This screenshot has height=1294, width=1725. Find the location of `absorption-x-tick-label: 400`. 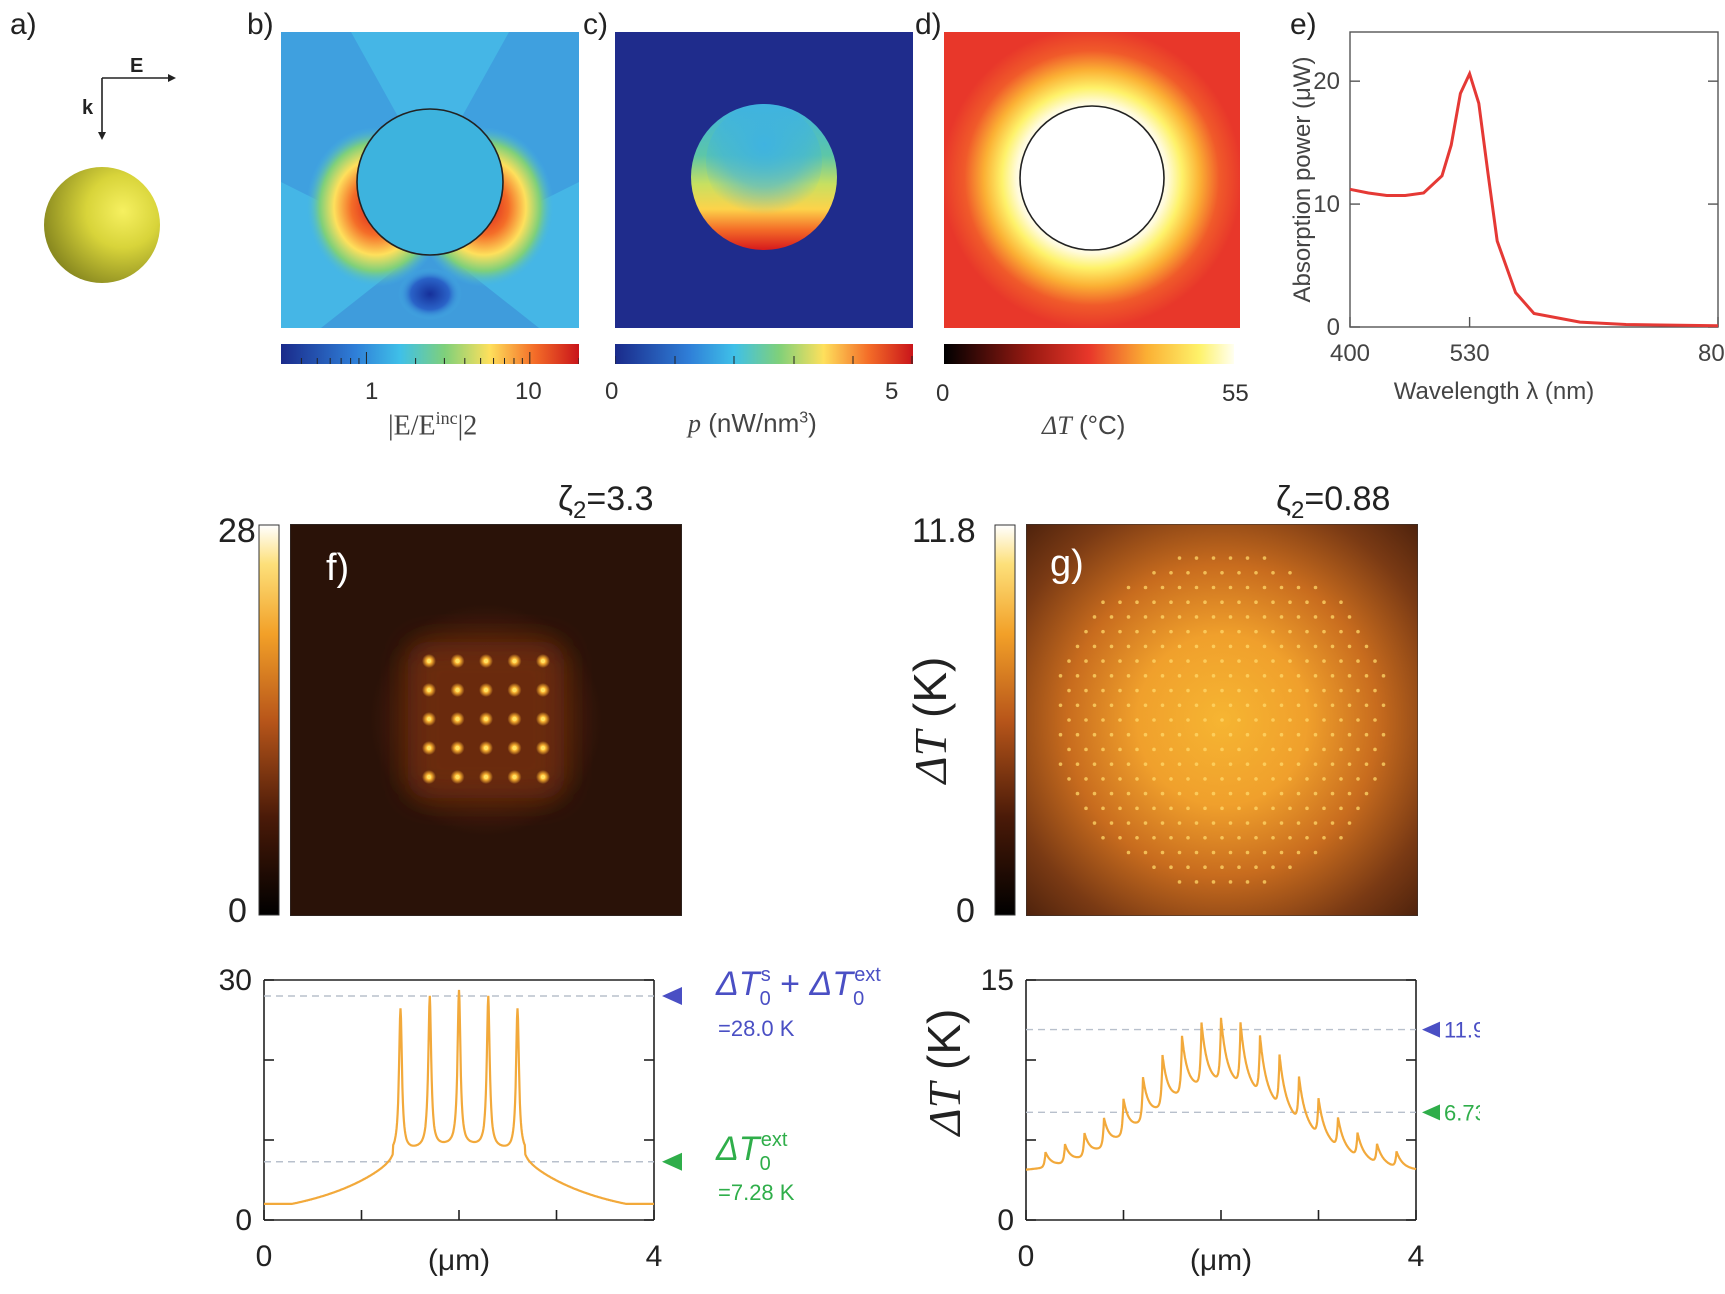

absorption-x-tick-label: 400 is located at coordinates (1350, 353).